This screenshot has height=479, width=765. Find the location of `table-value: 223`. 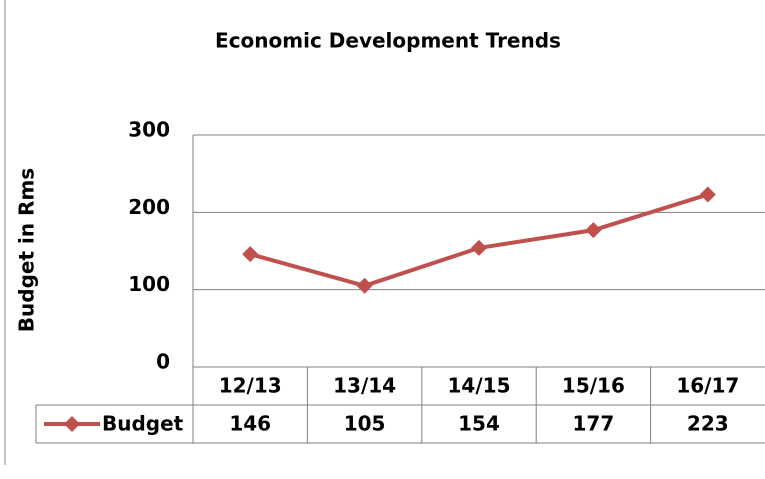

table-value: 223 is located at coordinates (708, 424).